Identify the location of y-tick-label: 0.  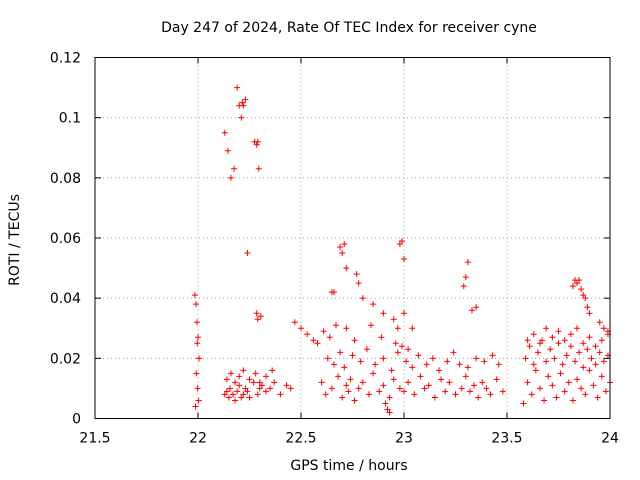
(76, 420).